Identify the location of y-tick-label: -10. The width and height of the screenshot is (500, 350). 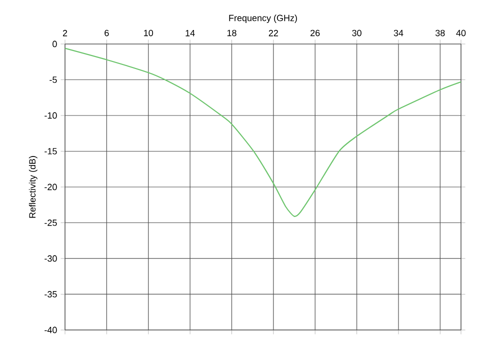
(50, 115).